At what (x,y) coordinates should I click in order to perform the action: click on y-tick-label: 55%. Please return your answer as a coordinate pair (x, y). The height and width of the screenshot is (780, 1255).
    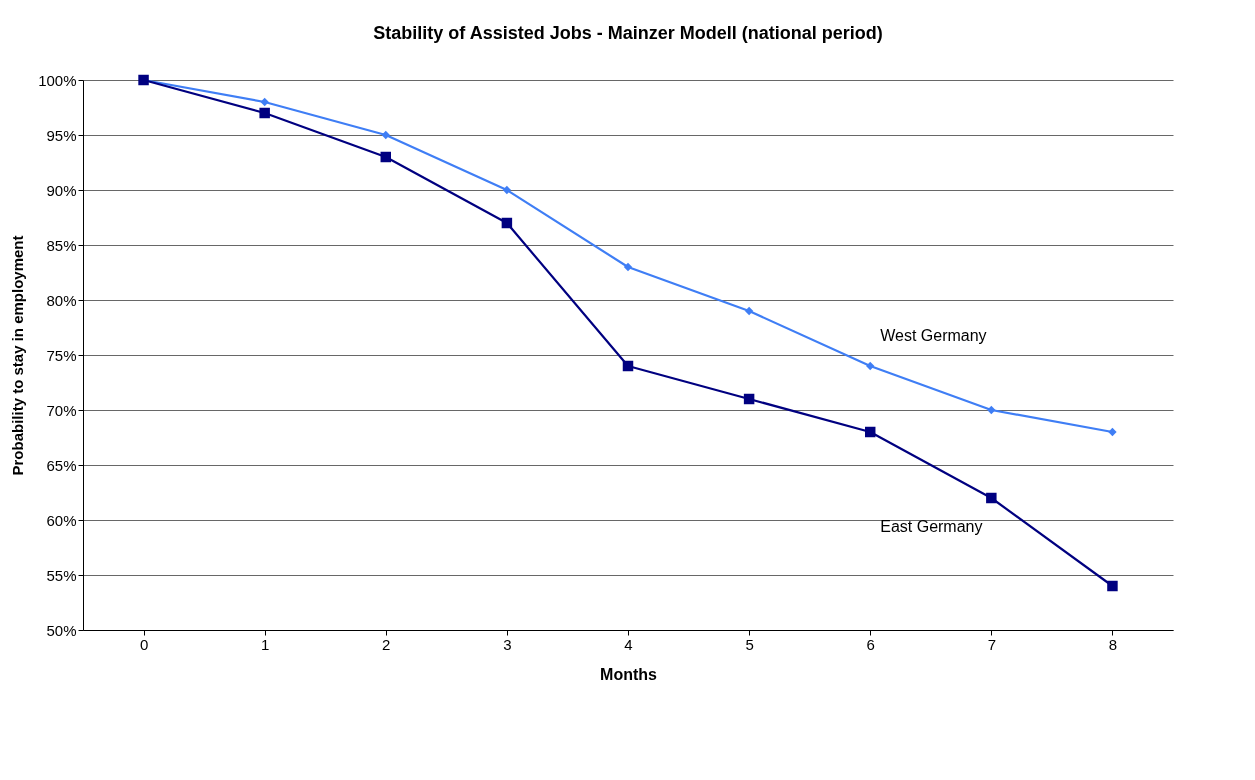
    Looking at the image, I should click on (61, 575).